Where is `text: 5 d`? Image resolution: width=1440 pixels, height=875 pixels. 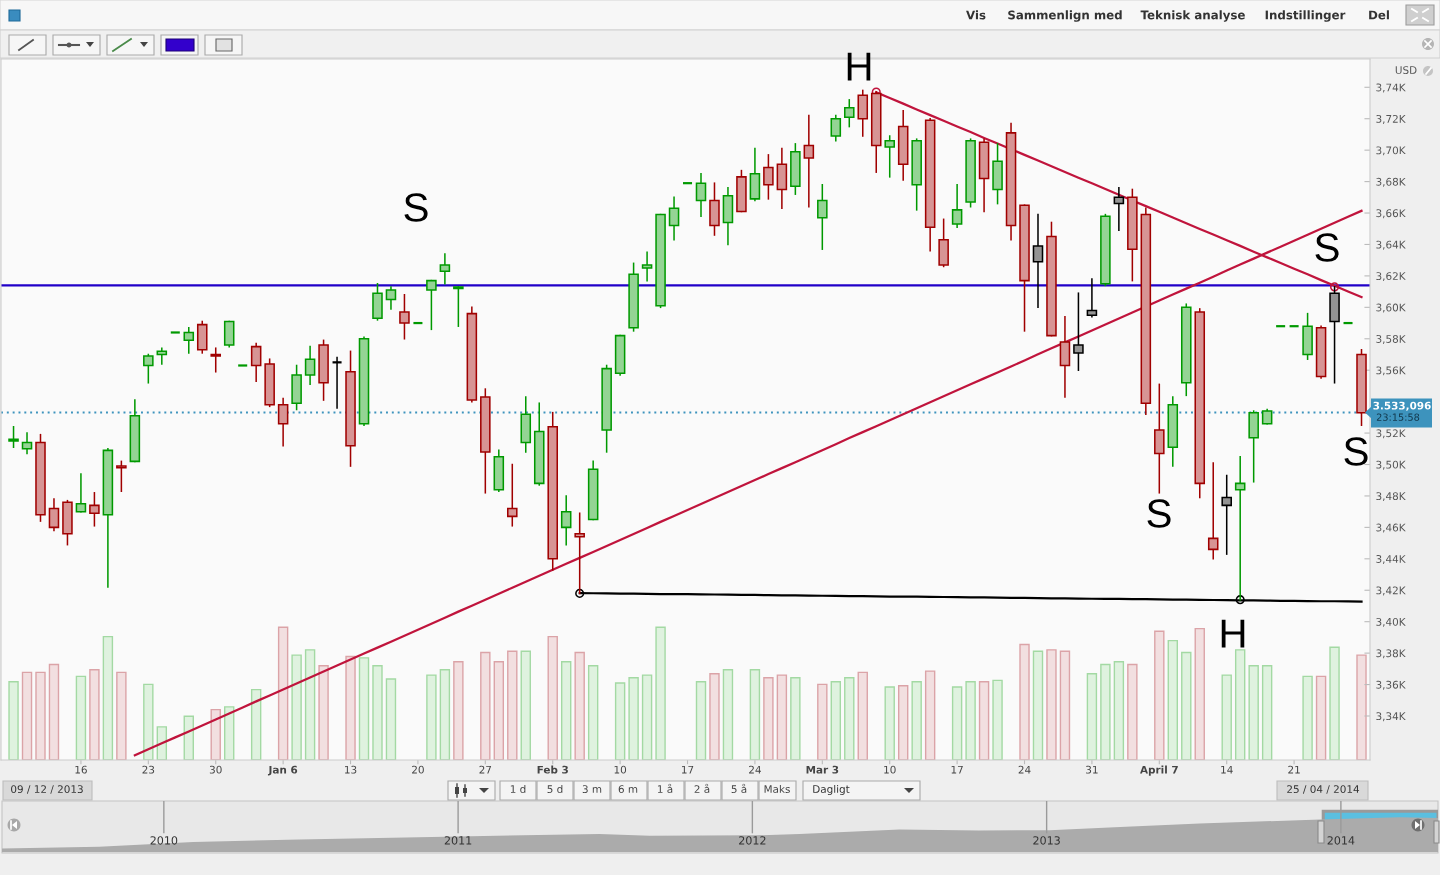
text: 5 d is located at coordinates (555, 789).